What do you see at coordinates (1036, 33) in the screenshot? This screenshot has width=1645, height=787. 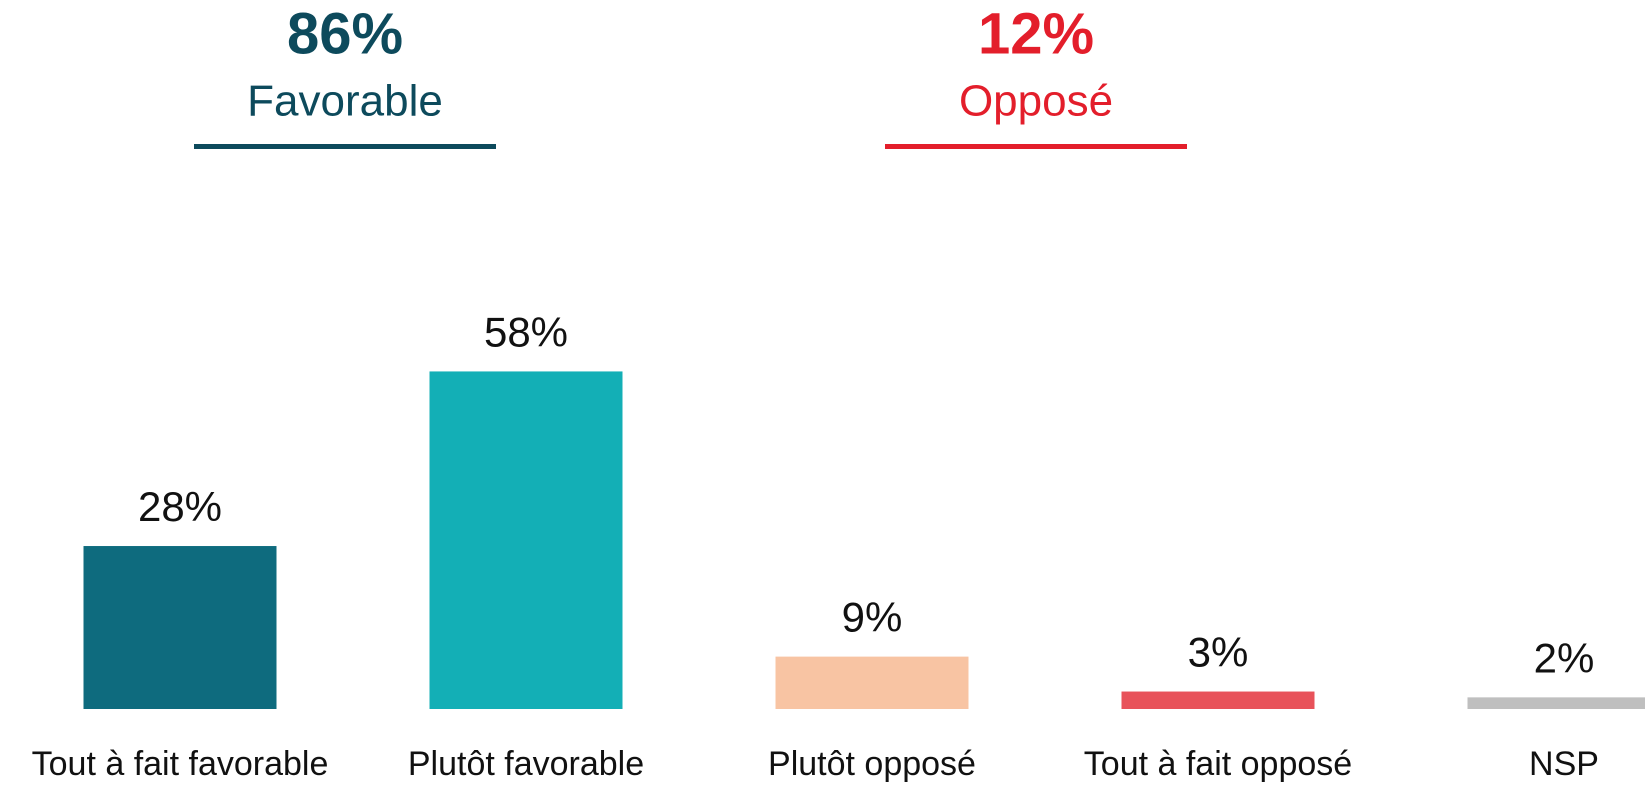 I see `group-total: 12%` at bounding box center [1036, 33].